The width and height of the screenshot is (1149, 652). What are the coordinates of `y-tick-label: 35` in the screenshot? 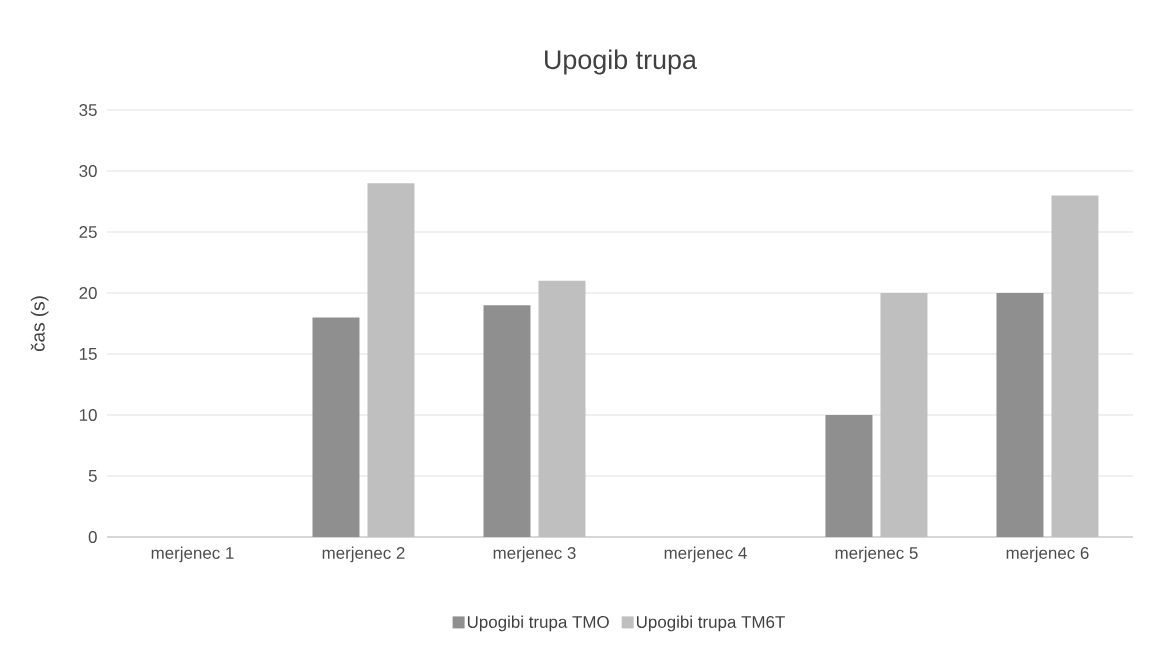 It's located at (88, 110).